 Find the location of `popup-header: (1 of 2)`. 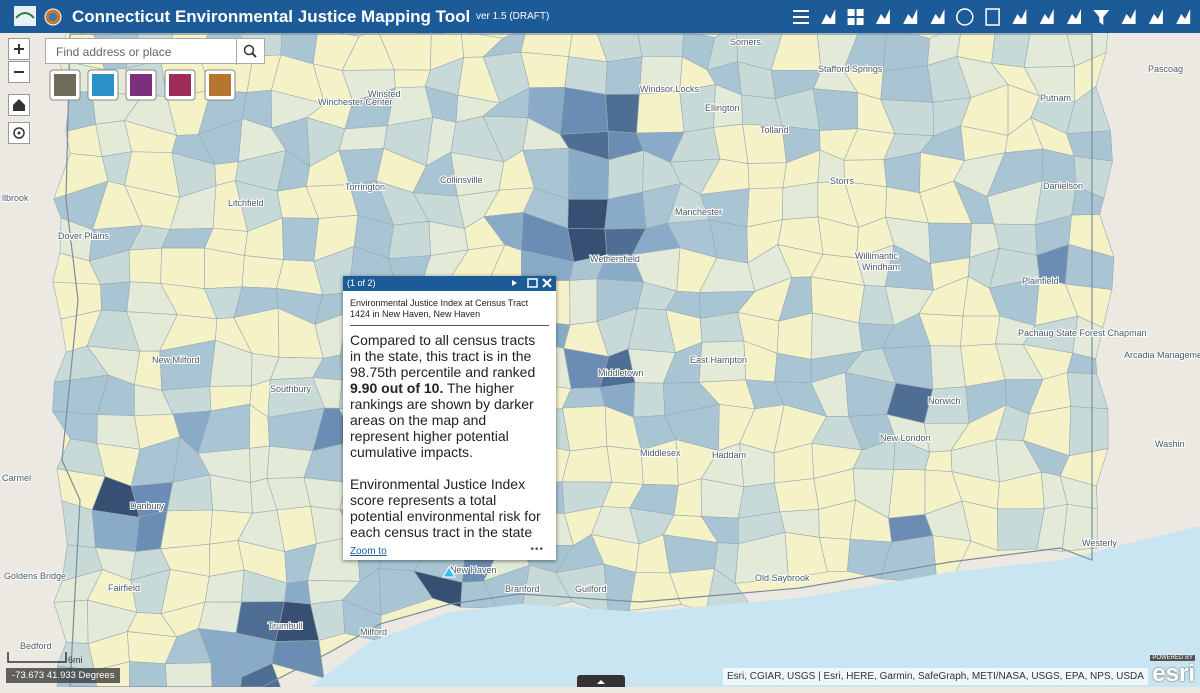

popup-header: (1 of 2) is located at coordinates (449, 283).